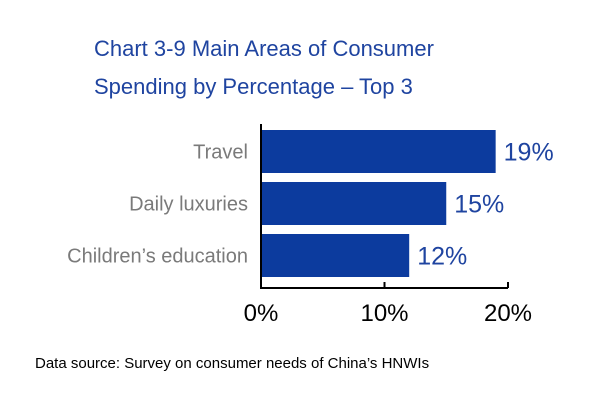 This screenshot has height=401, width=590. What do you see at coordinates (442, 257) in the screenshot?
I see `data-label-2: 12%` at bounding box center [442, 257].